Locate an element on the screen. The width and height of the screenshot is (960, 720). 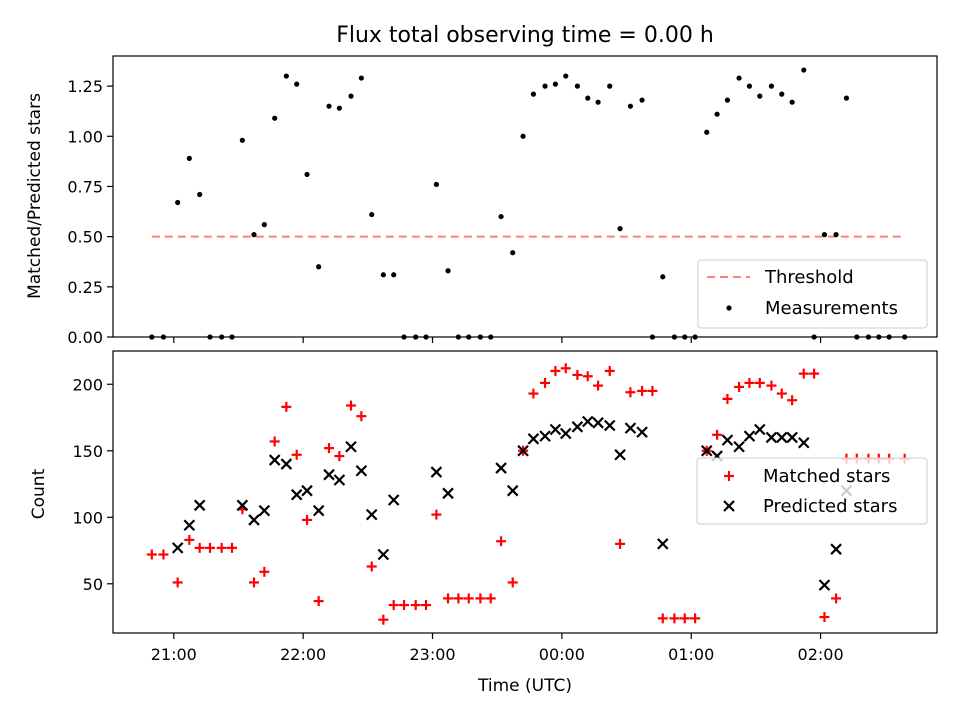
top-y-axis-label: Matched/Predicted stars is located at coordinates (35, 196).